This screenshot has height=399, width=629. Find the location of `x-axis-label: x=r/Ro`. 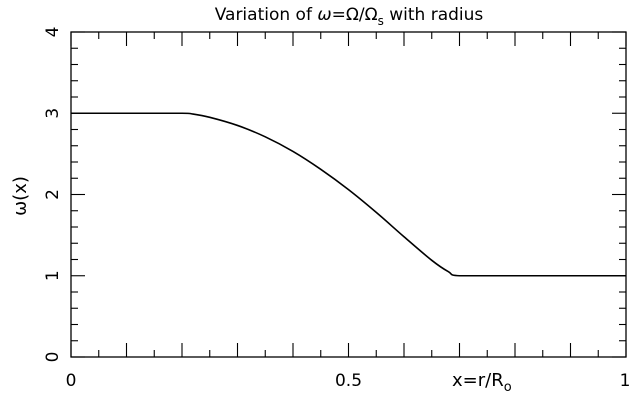

x-axis-label: x=r/Ro is located at coordinates (482, 382).